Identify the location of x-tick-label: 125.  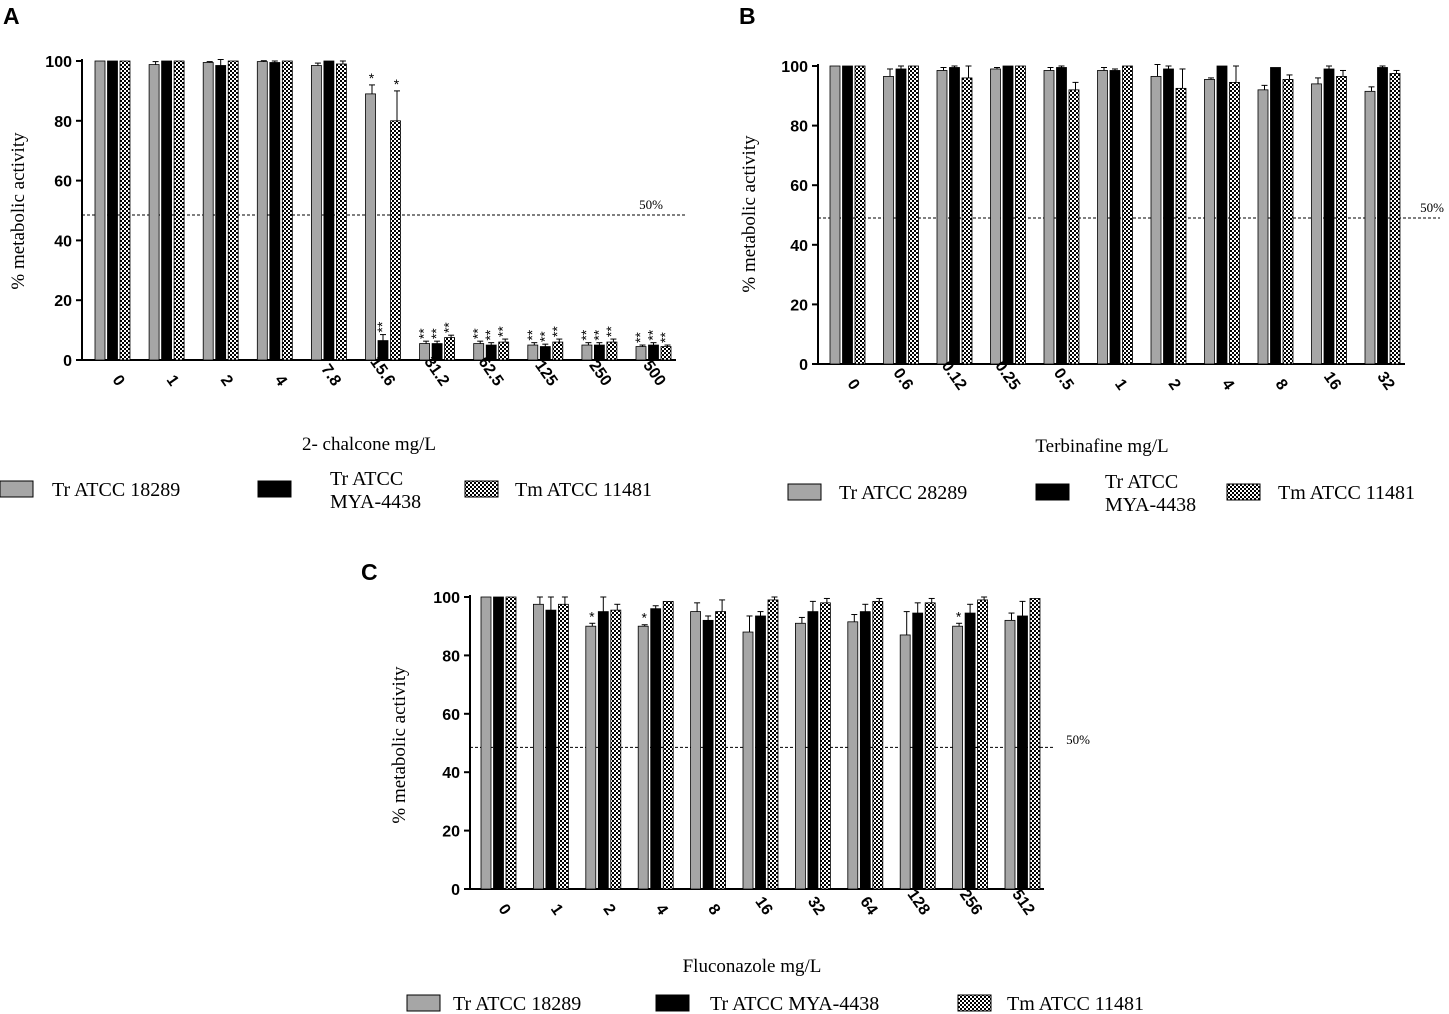
(545, 374).